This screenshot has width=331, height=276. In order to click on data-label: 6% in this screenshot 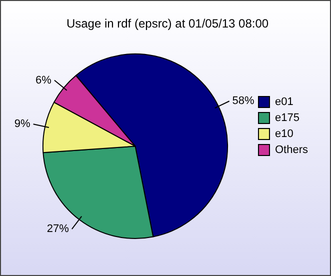, I will do `click(44, 80)`.